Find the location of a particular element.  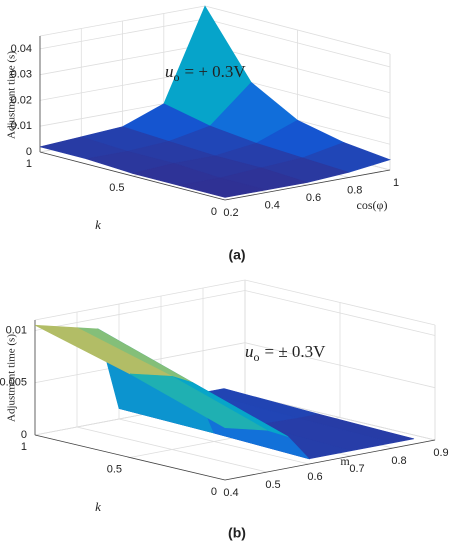

annotation-text: = + 0.3V is located at coordinates (216, 71).